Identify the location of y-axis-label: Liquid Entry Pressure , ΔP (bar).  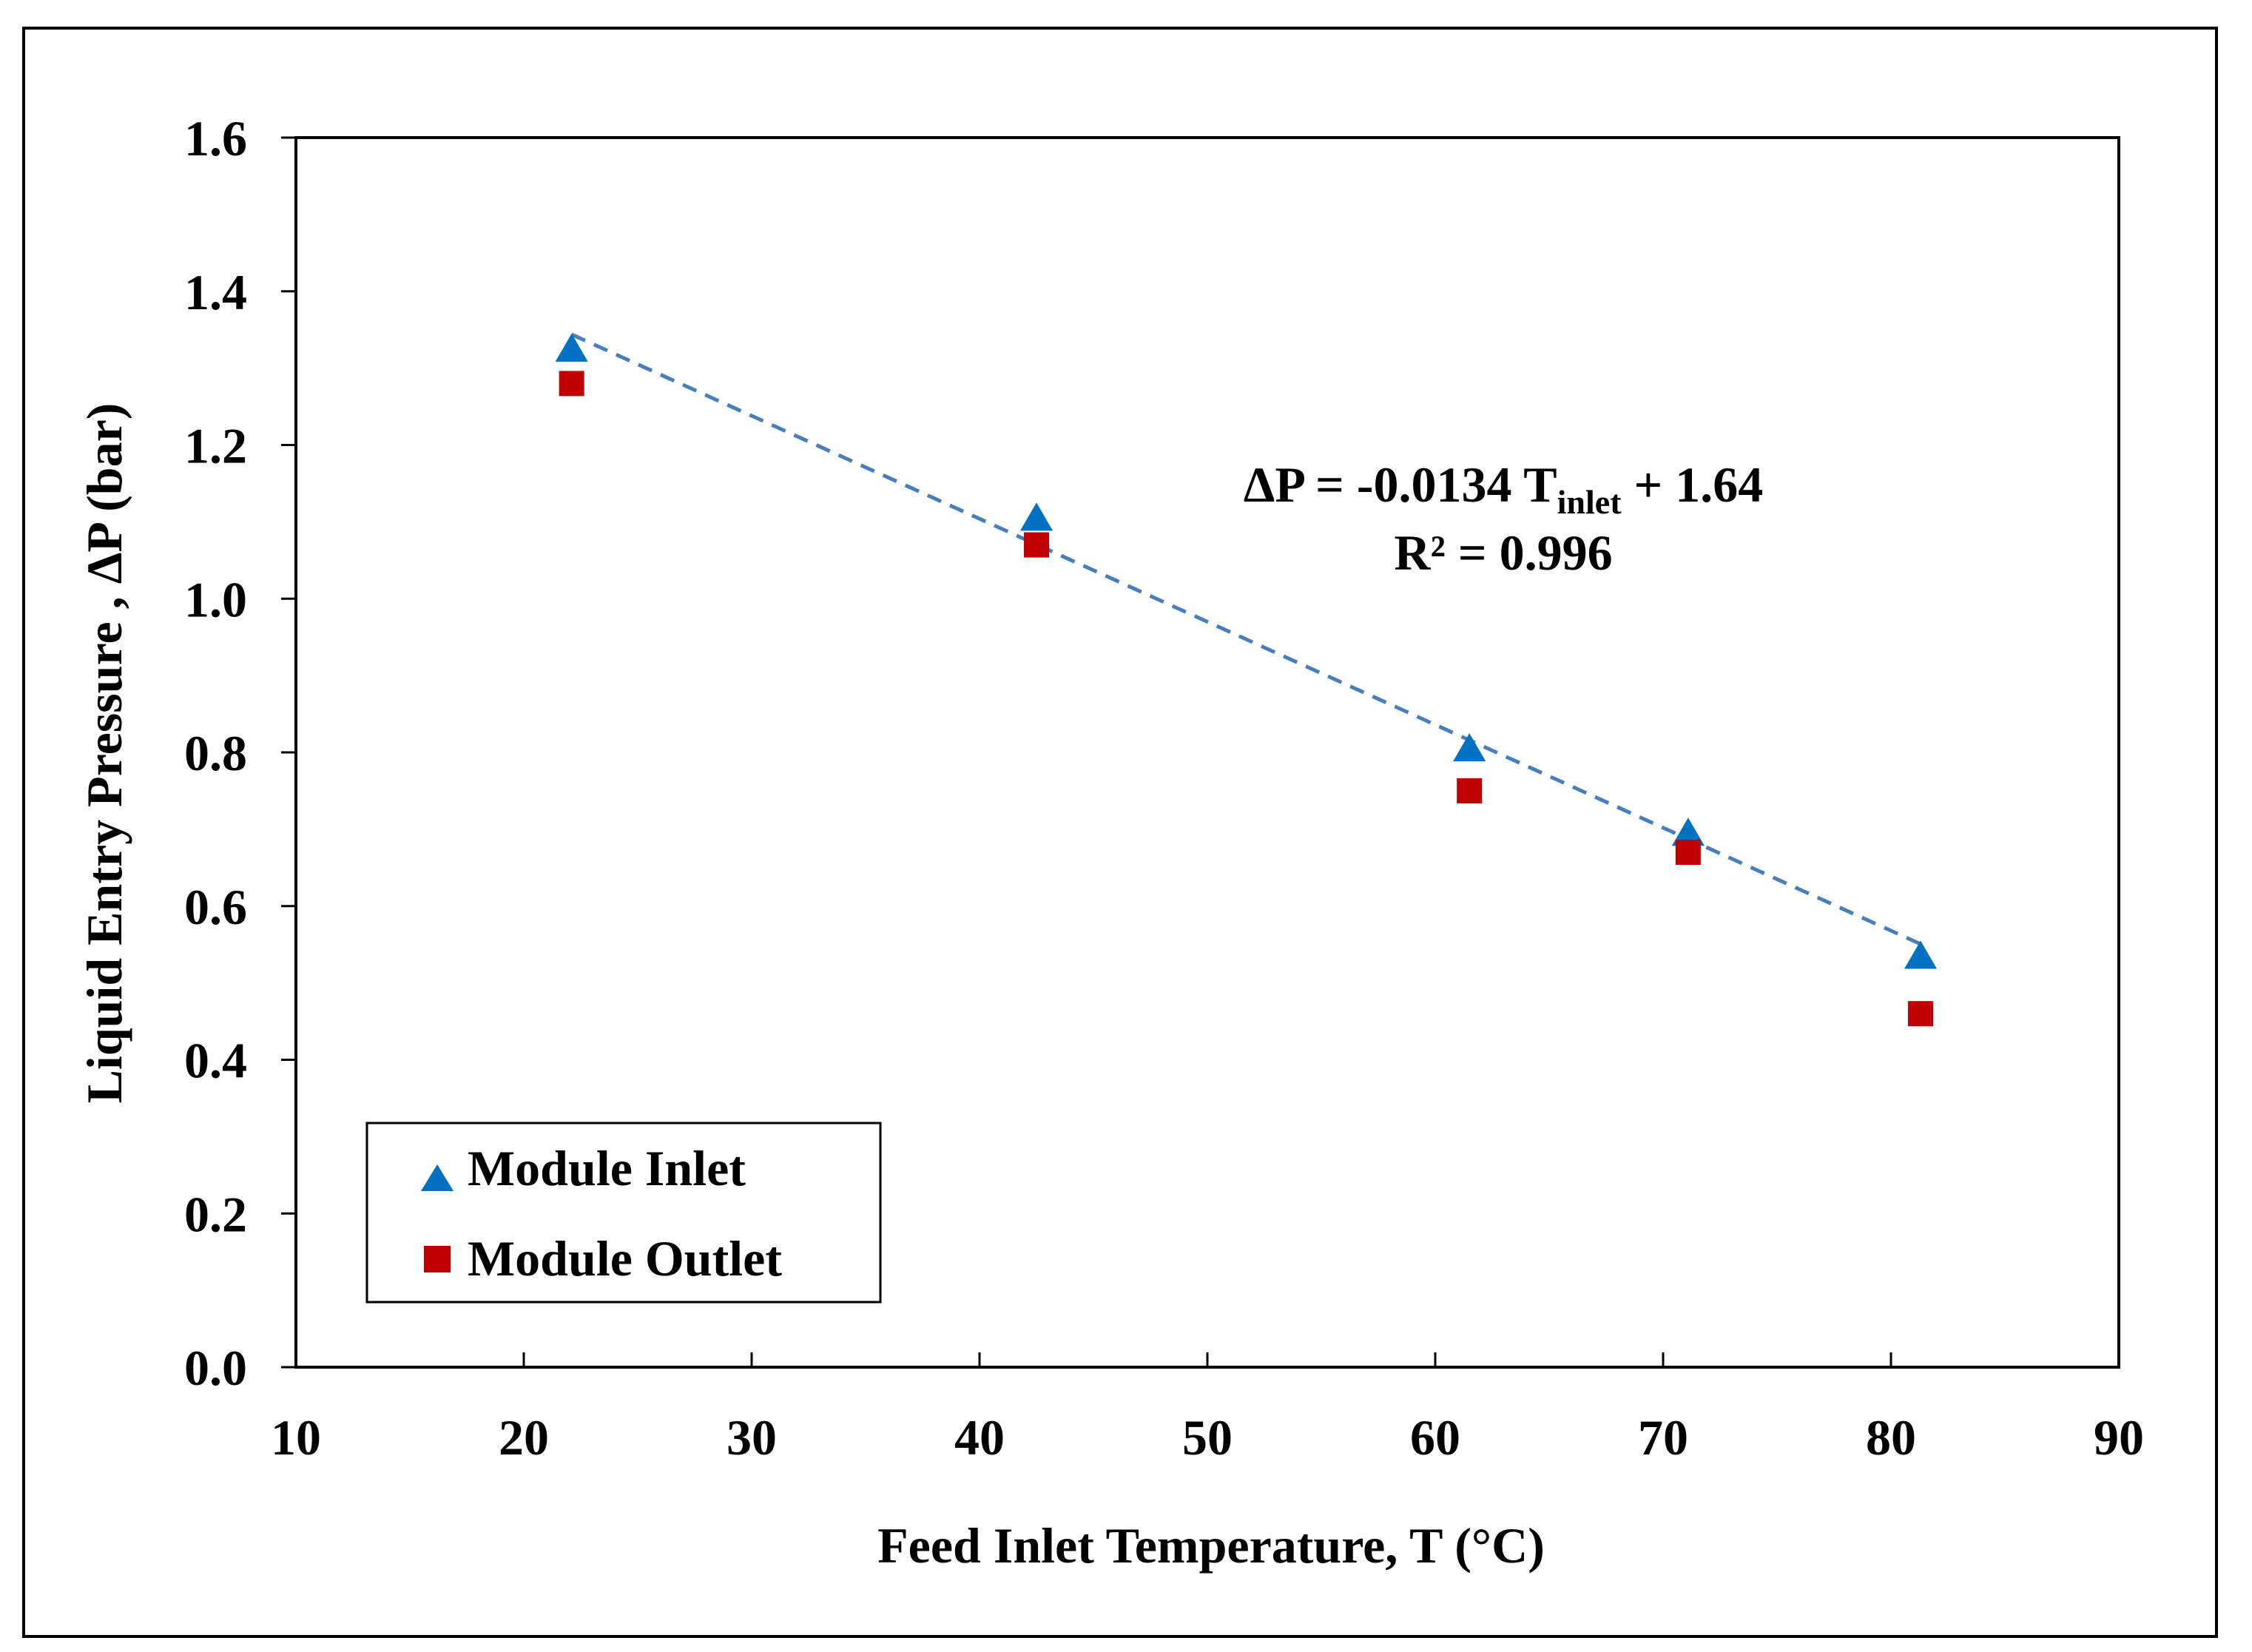
(104, 753).